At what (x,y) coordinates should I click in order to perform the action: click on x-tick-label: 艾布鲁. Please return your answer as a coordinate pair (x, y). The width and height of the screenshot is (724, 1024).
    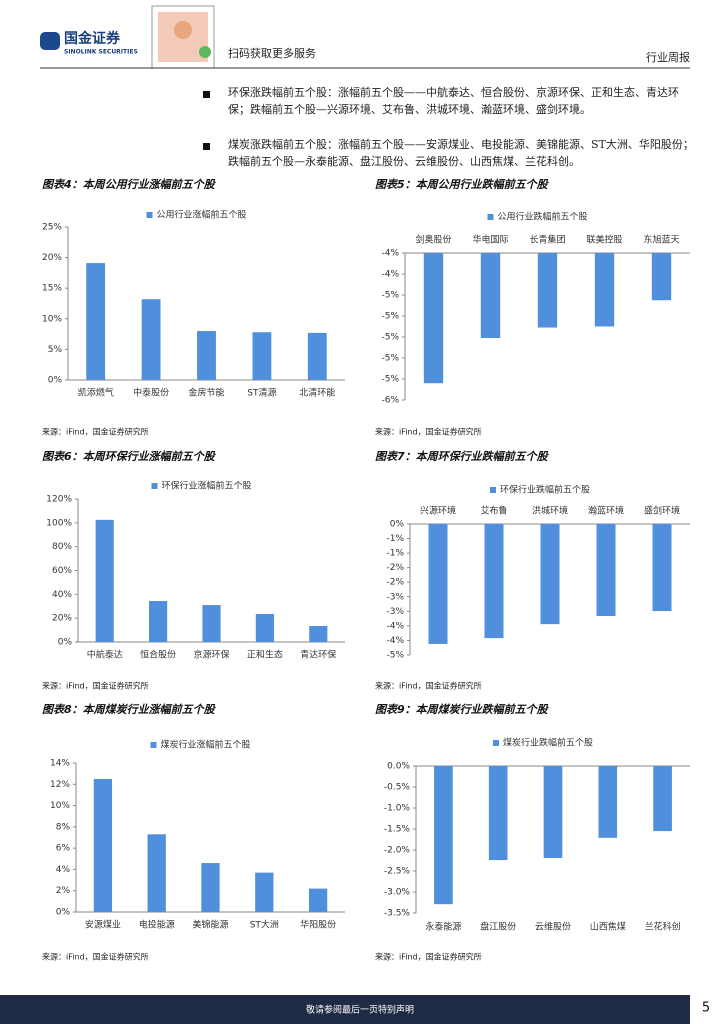
    Looking at the image, I should click on (493, 511).